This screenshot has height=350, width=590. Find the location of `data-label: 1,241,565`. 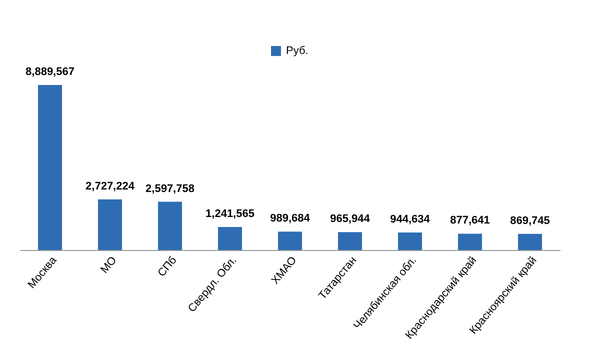

data-label: 1,241,565 is located at coordinates (230, 214).